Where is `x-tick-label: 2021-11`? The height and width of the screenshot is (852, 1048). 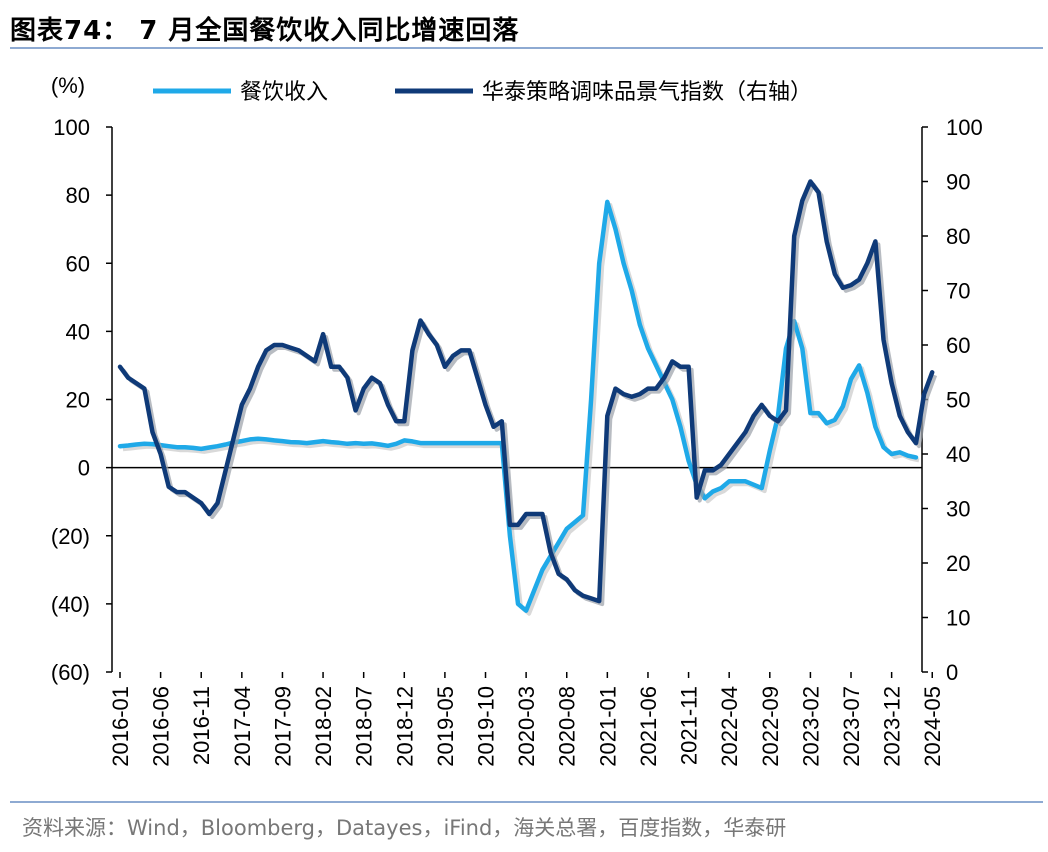
x-tick-label: 2021-11 is located at coordinates (689, 725).